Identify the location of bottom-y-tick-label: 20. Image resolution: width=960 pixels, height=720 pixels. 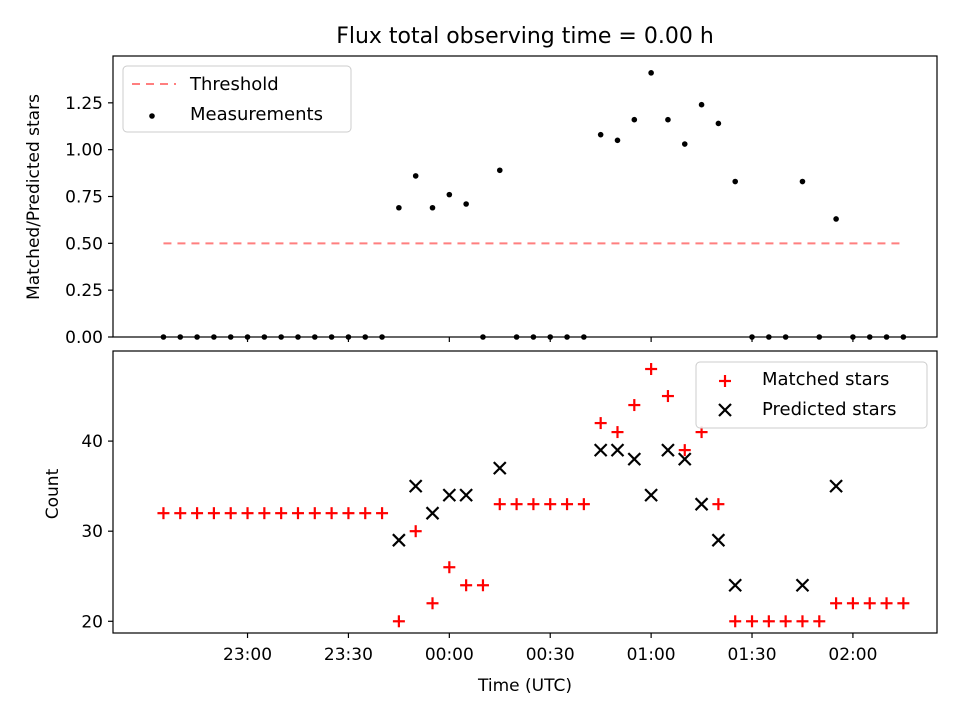
(92, 622).